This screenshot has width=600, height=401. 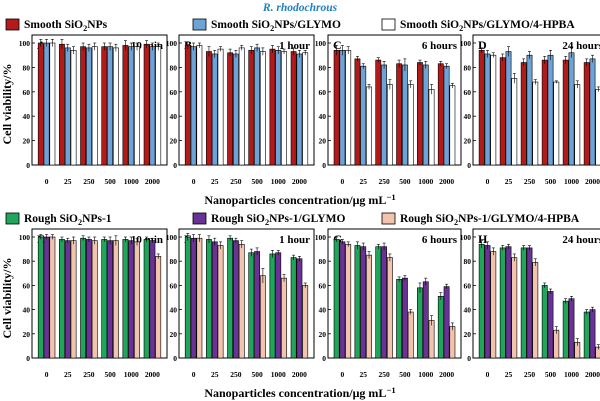 I want to click on bar-d-s1-2000, so click(x=586, y=114).